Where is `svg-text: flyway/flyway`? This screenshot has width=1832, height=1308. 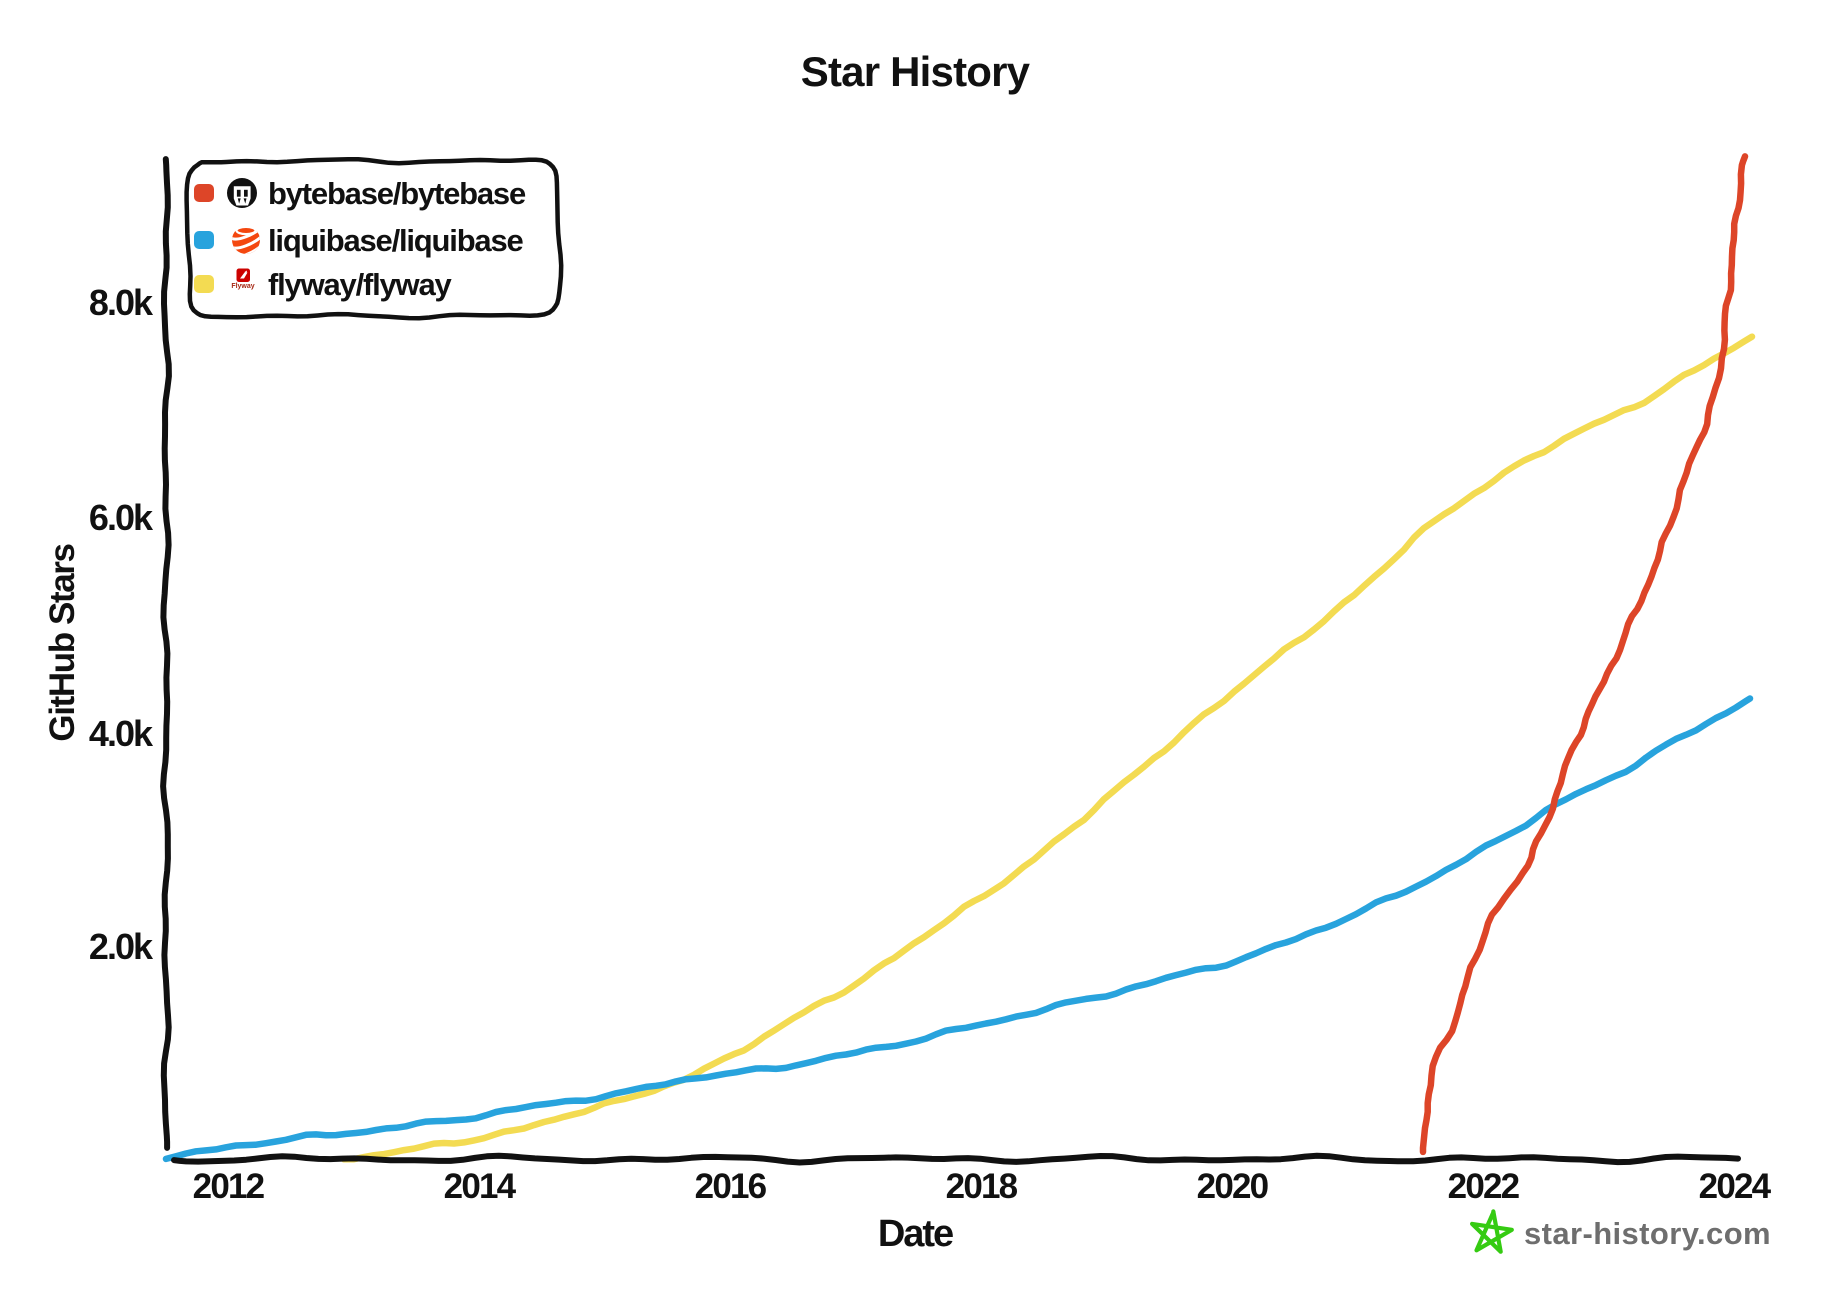 svg-text: flyway/flyway is located at coordinates (360, 284).